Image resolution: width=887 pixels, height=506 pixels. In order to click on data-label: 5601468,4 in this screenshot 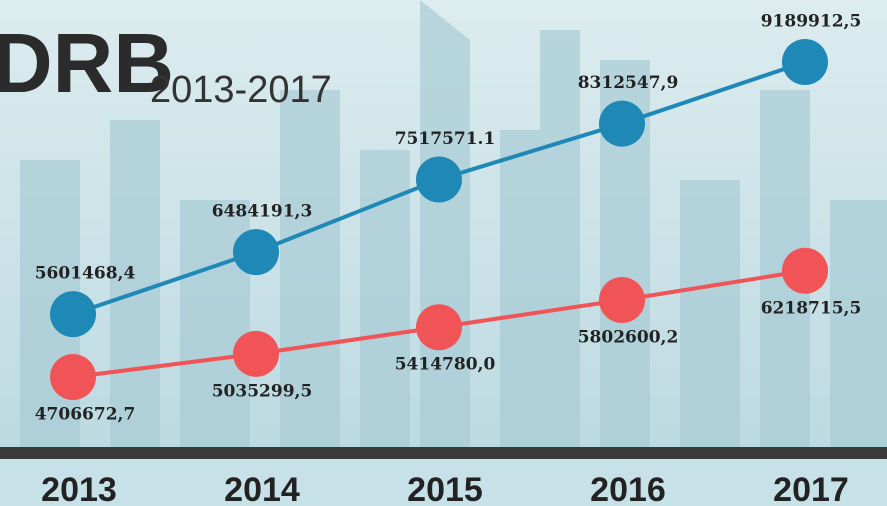, I will do `click(85, 274)`.